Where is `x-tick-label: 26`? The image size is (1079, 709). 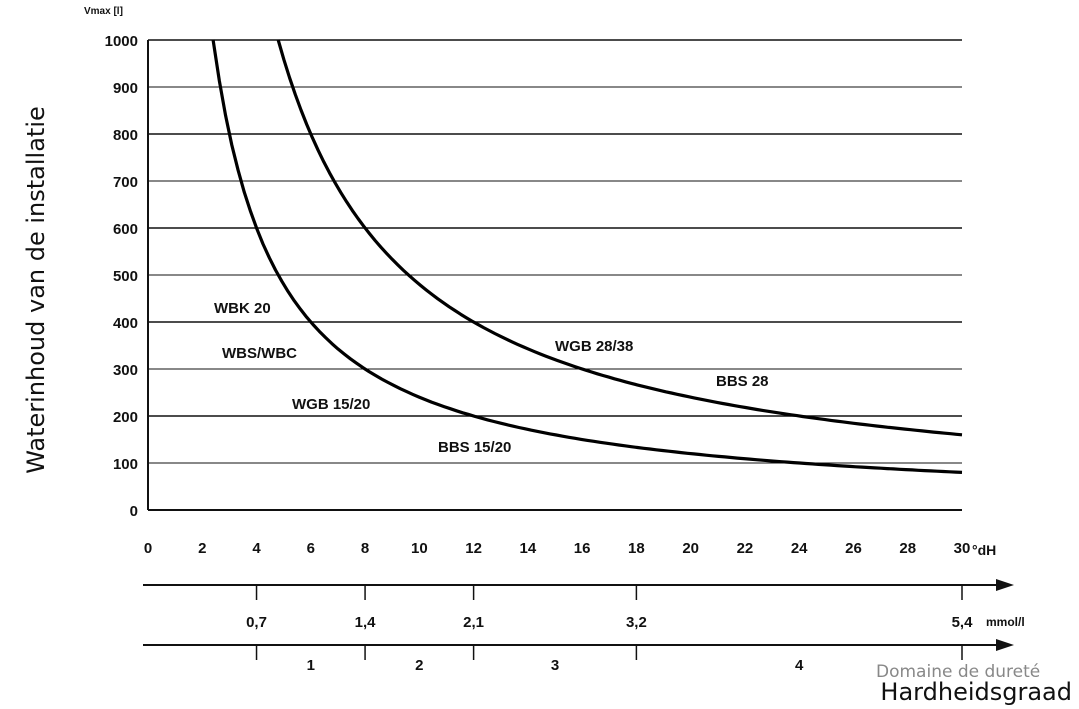
x-tick-label: 26 is located at coordinates (853, 548).